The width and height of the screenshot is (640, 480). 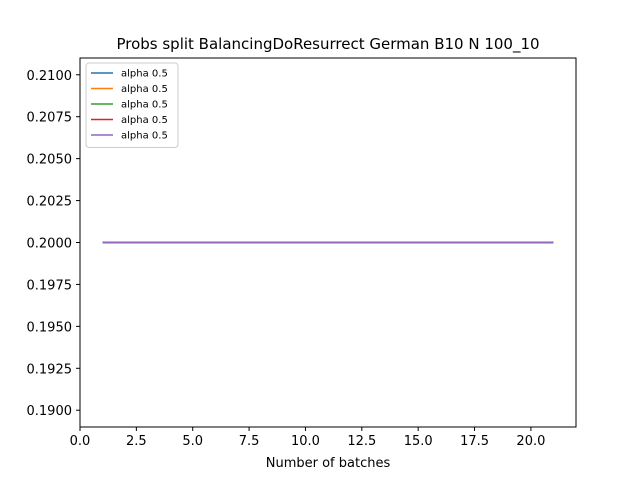 What do you see at coordinates (50, 202) in the screenshot?
I see `y-tick-label: 0.2025` at bounding box center [50, 202].